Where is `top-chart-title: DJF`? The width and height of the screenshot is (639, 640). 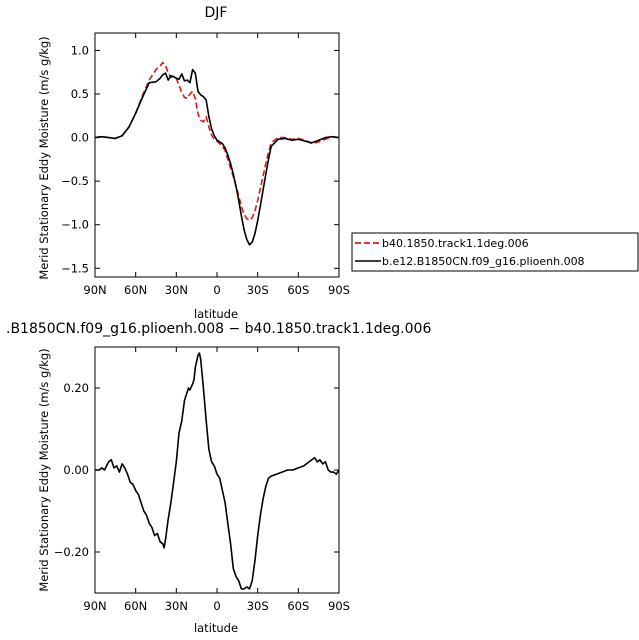
top-chart-title: DJF is located at coordinates (216, 13).